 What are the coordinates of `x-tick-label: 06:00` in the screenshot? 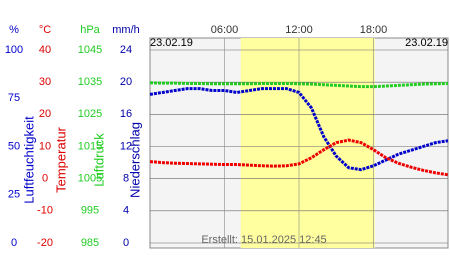 It's located at (225, 30).